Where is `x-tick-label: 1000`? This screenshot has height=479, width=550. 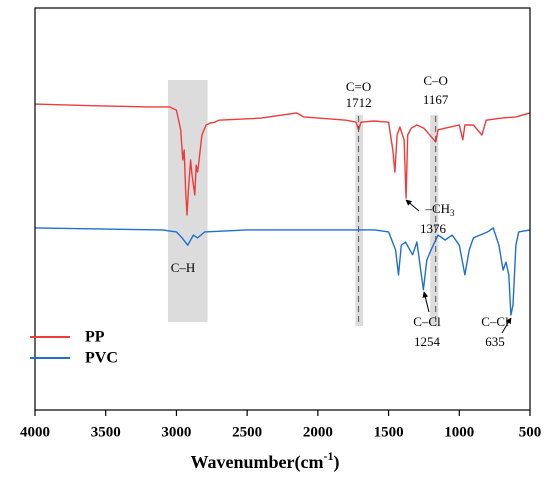 x-tick-label: 1000 is located at coordinates (459, 432).